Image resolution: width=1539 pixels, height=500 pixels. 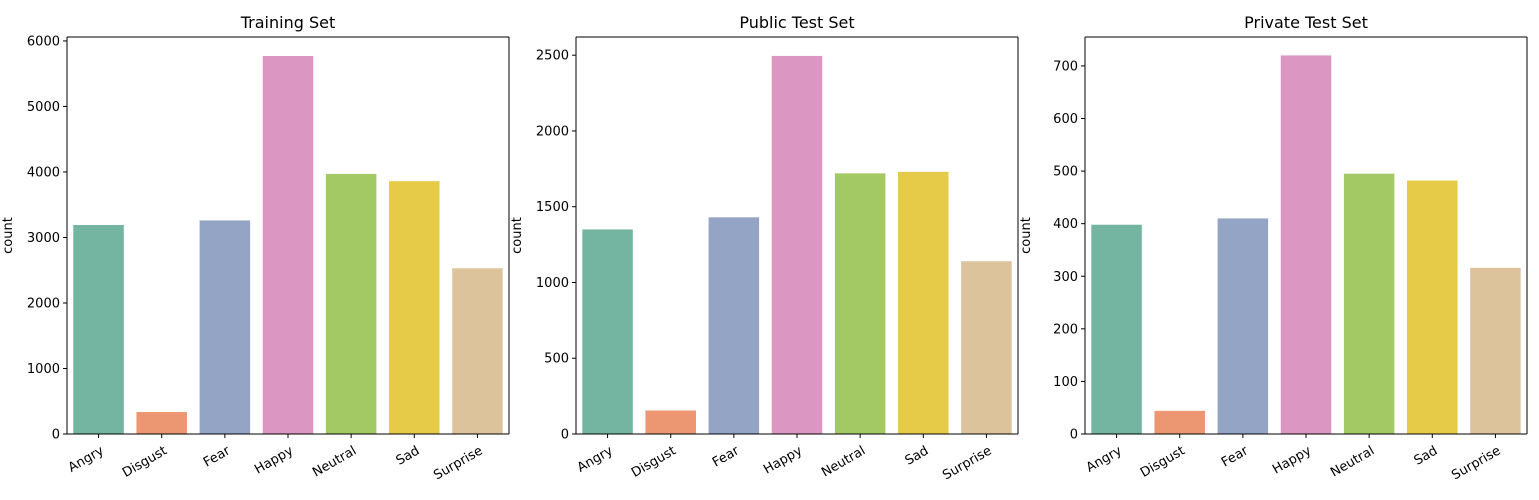 What do you see at coordinates (43, 172) in the screenshot?
I see `y-tick-label: 4000` at bounding box center [43, 172].